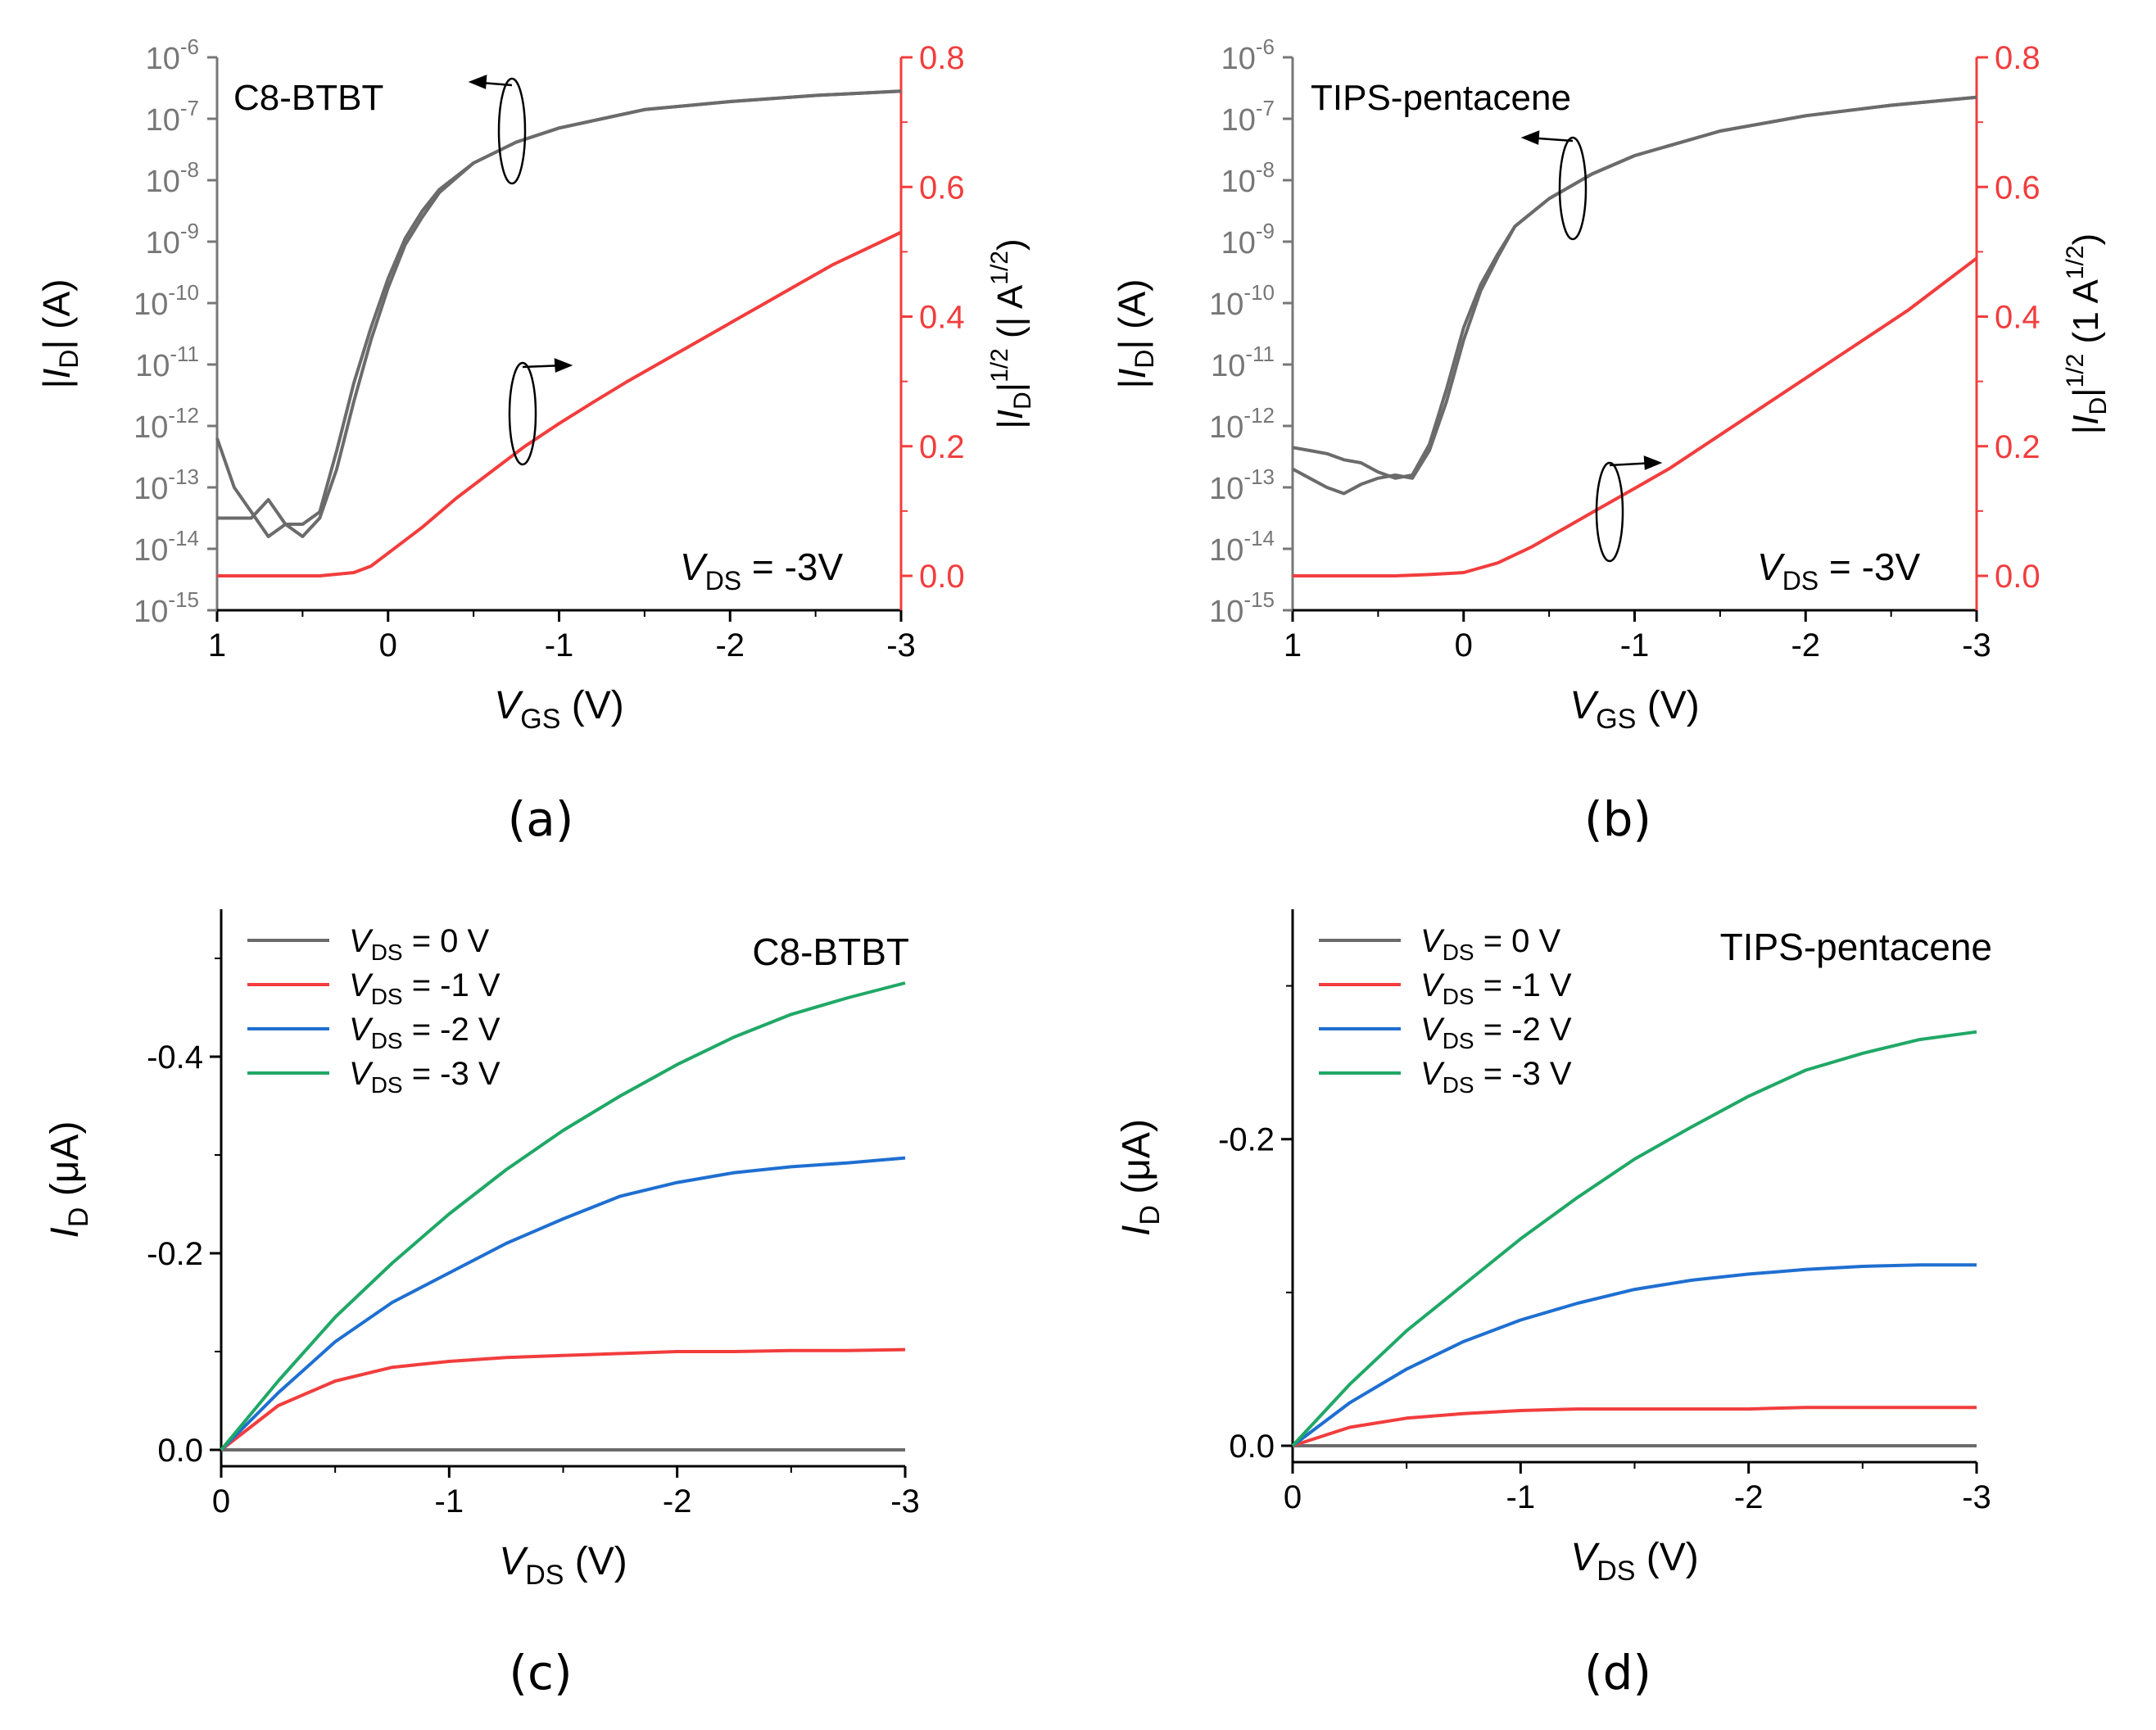  What do you see at coordinates (1749, 1497) in the screenshot?
I see `panel-d-x-tick-label: -2` at bounding box center [1749, 1497].